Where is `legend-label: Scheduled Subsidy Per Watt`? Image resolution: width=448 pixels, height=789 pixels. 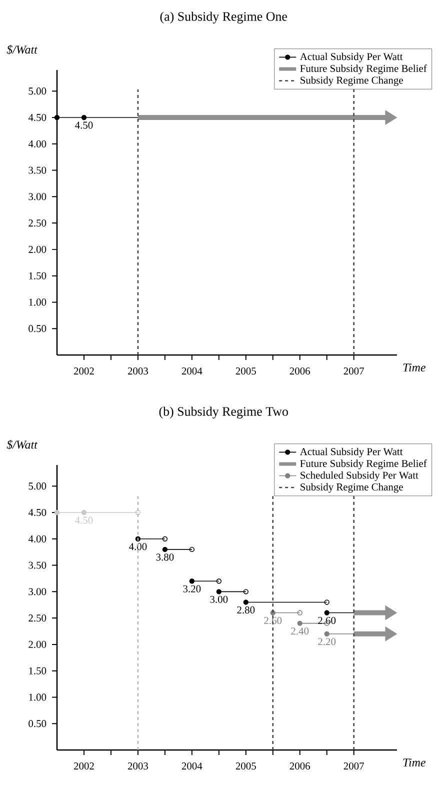
legend-label: Scheduled Subsidy Per Watt is located at coordinates (359, 476).